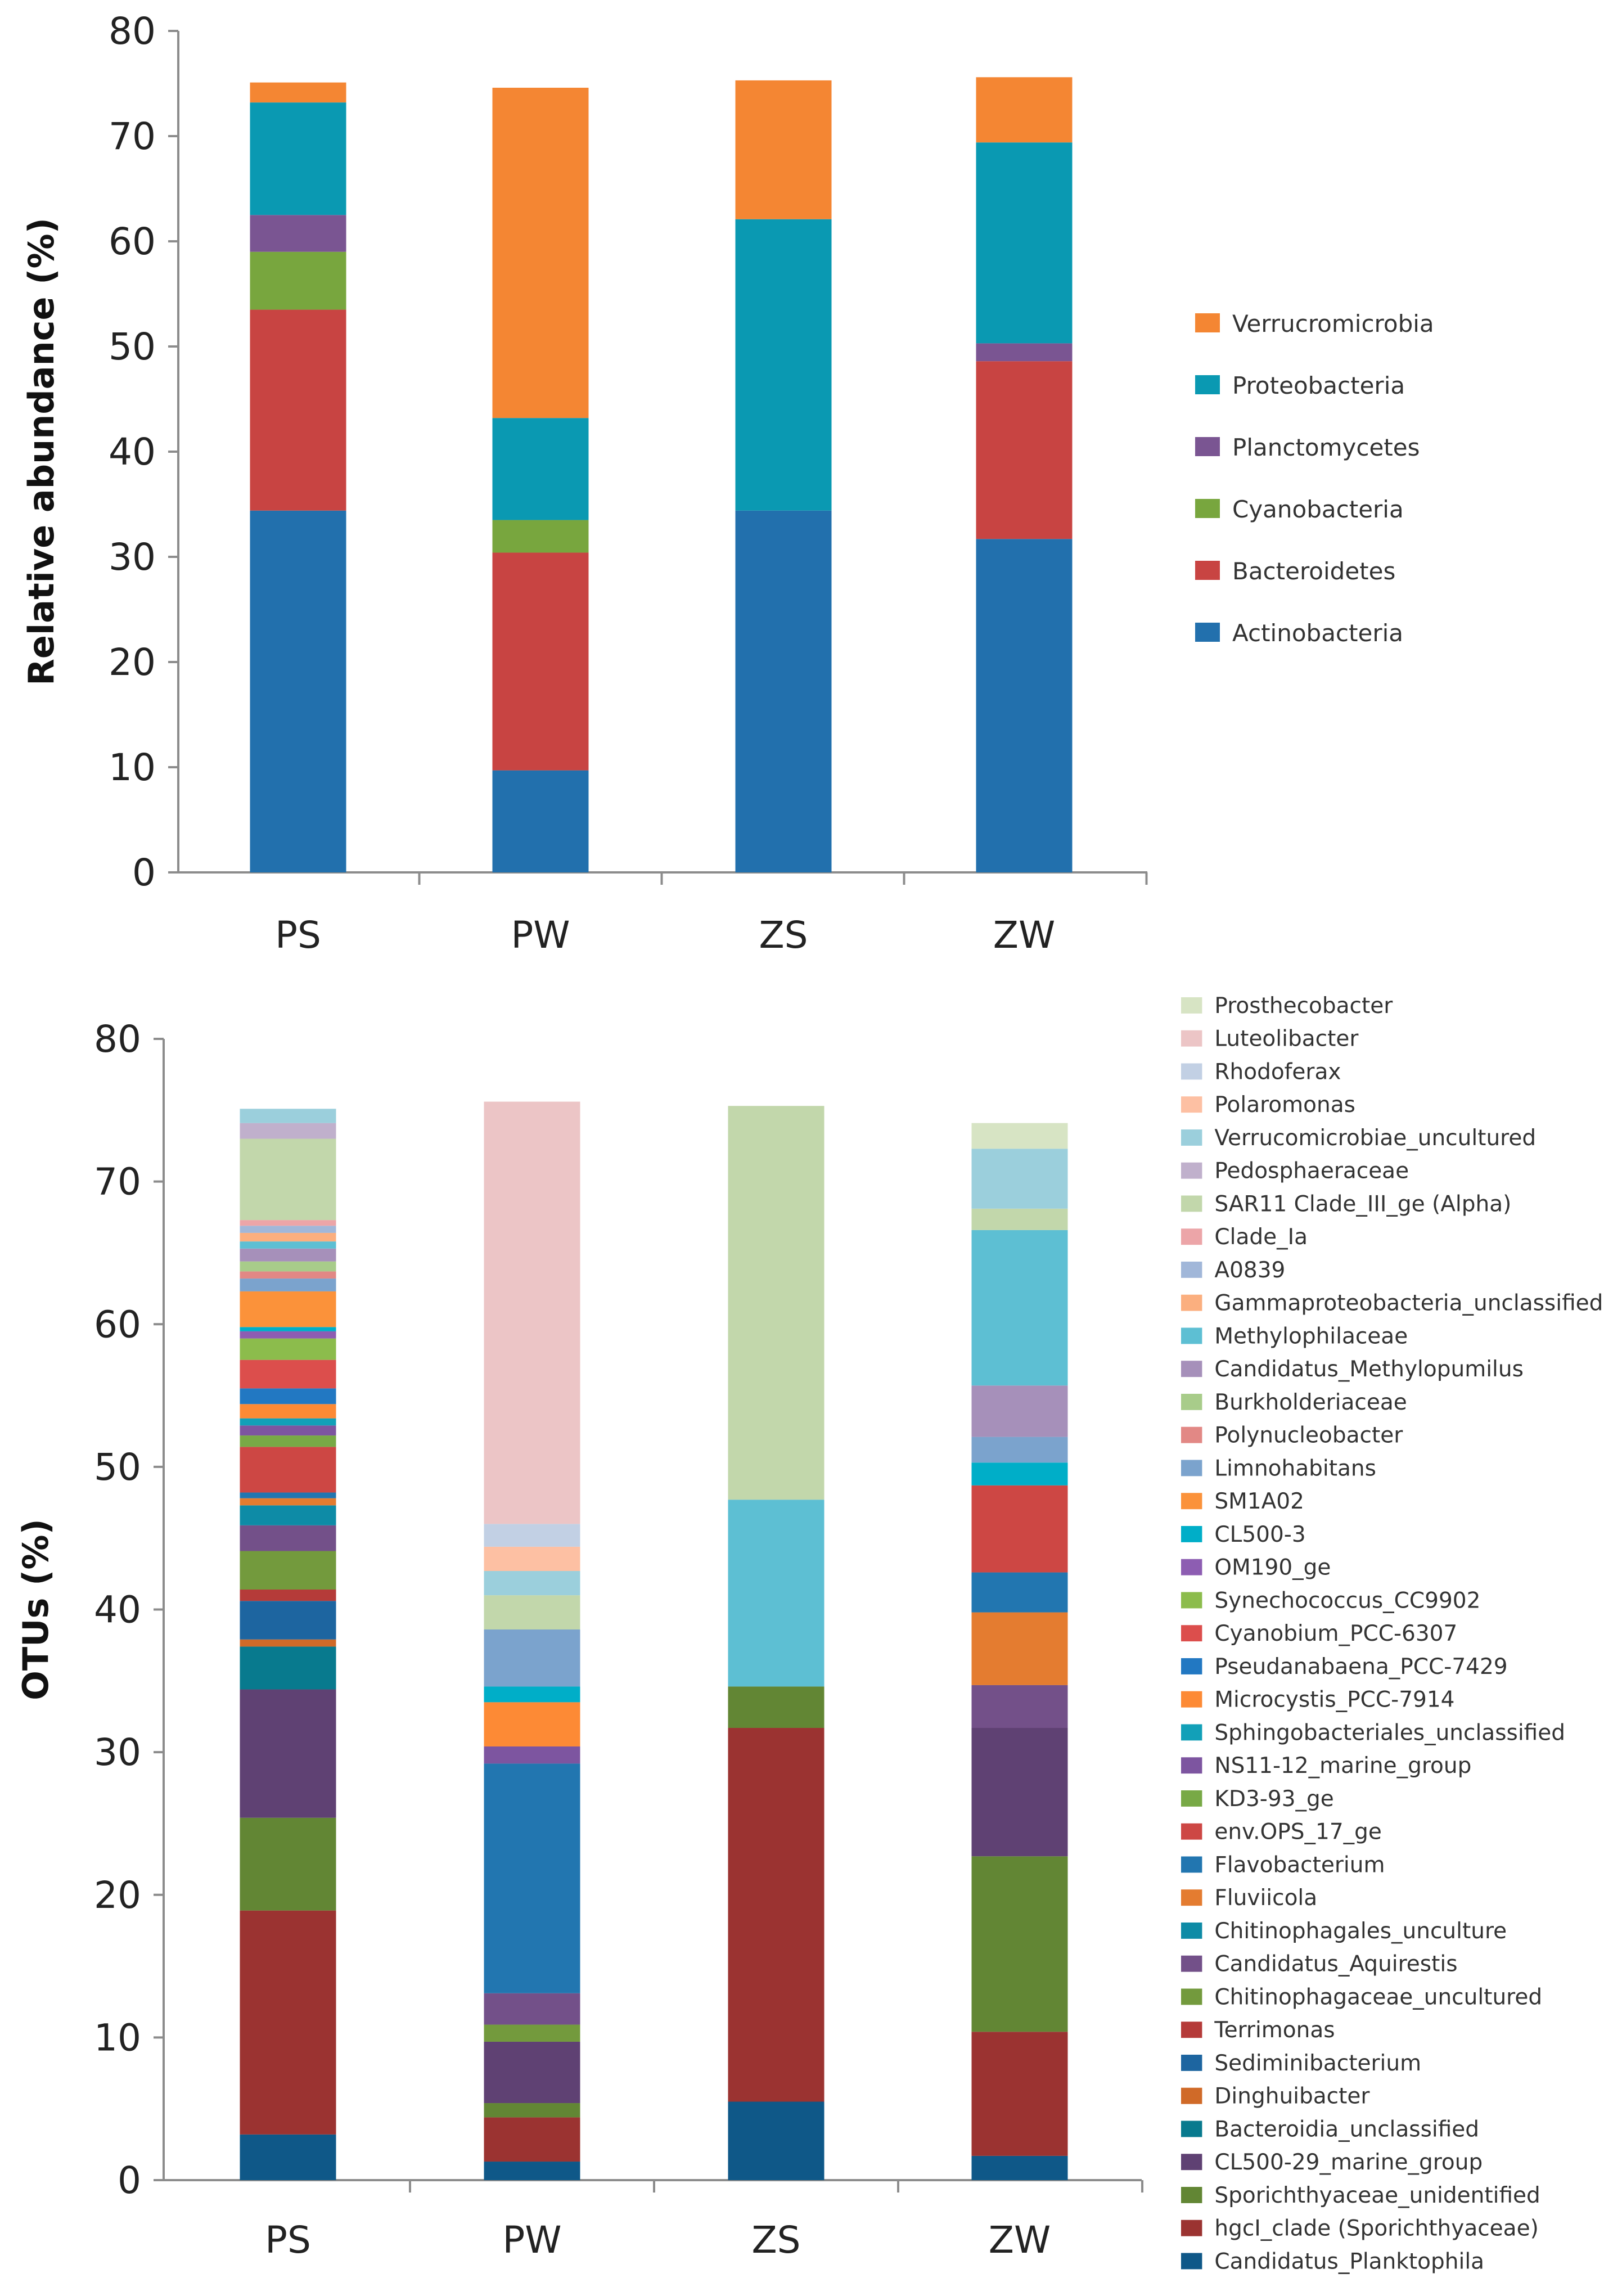 The image size is (1622, 2296). Describe the element at coordinates (540, 661) in the screenshot. I see `bar-segment-pw-bacteroidetes` at that location.